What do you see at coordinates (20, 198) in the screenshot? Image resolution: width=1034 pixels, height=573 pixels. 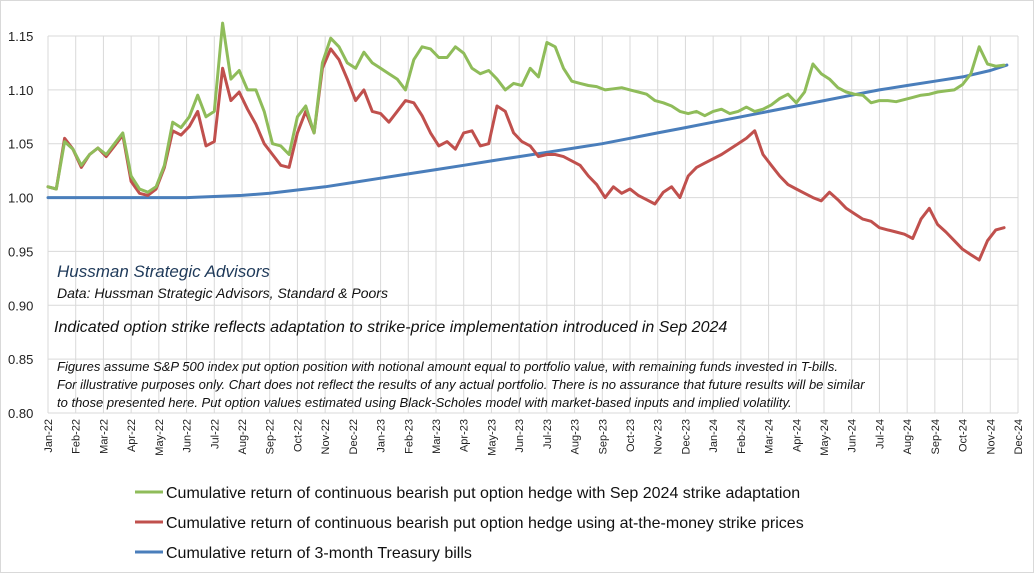 I see `y-tick-label: 1.00` at bounding box center [20, 198].